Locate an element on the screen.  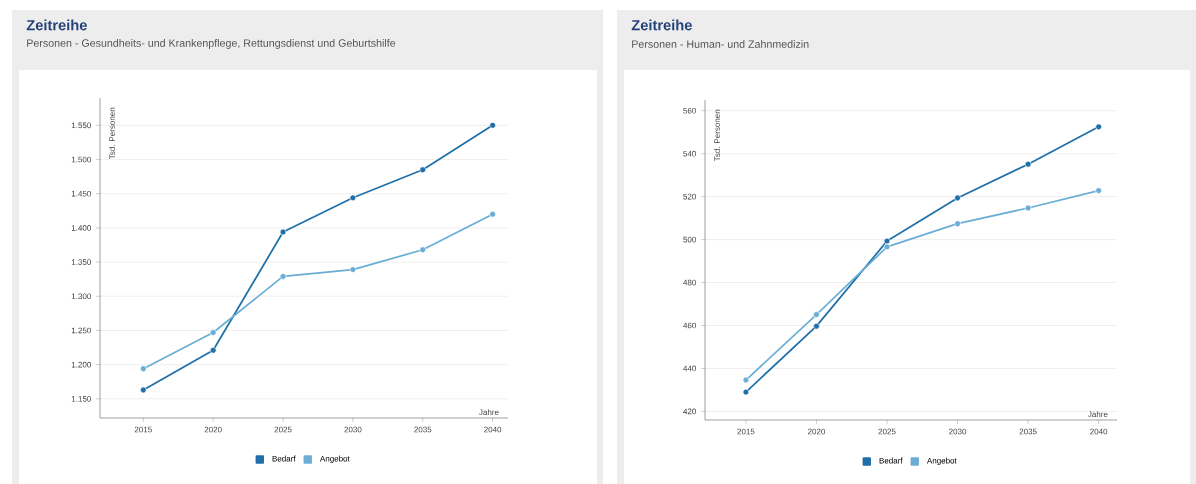
y-tick-label: 1.550 is located at coordinates (81, 125).